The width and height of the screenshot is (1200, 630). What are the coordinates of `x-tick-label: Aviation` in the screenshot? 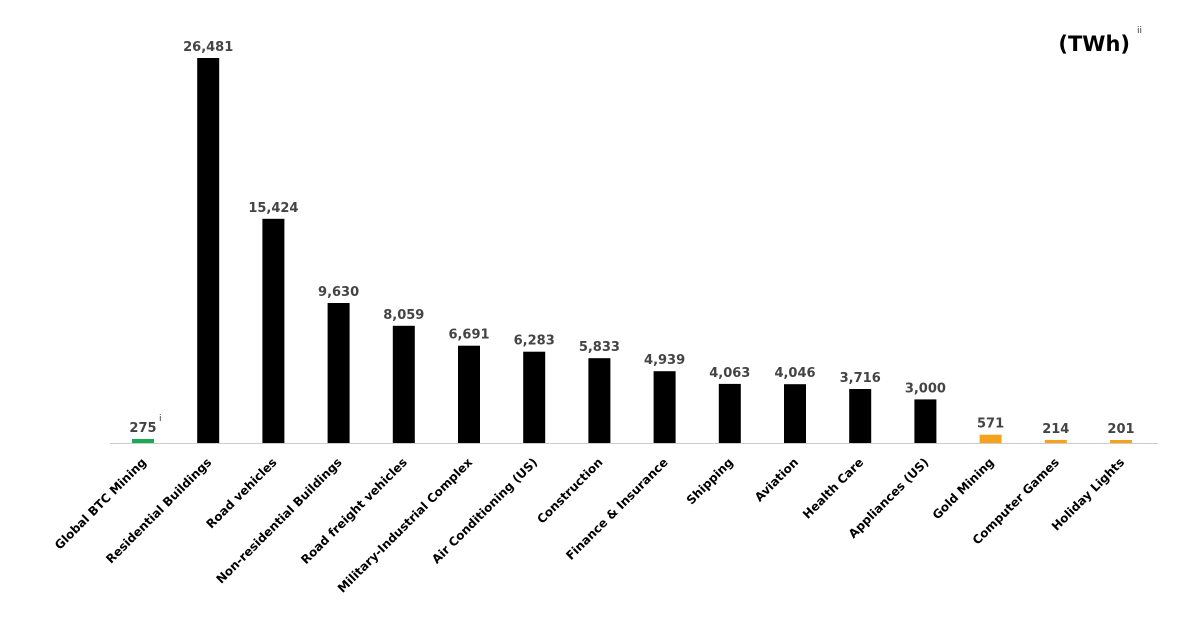 It's located at (776, 479).